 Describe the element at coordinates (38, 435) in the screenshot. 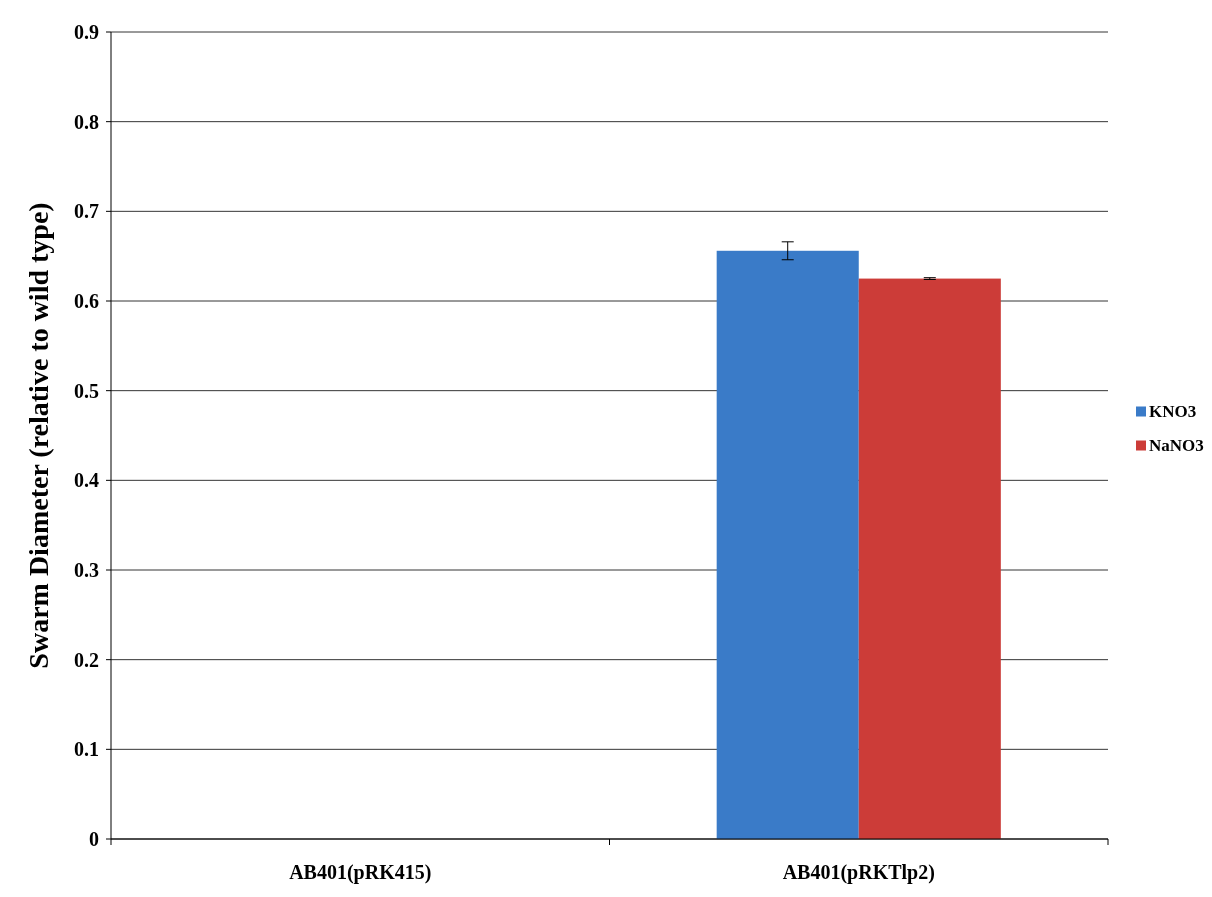

I see `y-axis-title: Swarm Diameter (relative to wild type)` at that location.